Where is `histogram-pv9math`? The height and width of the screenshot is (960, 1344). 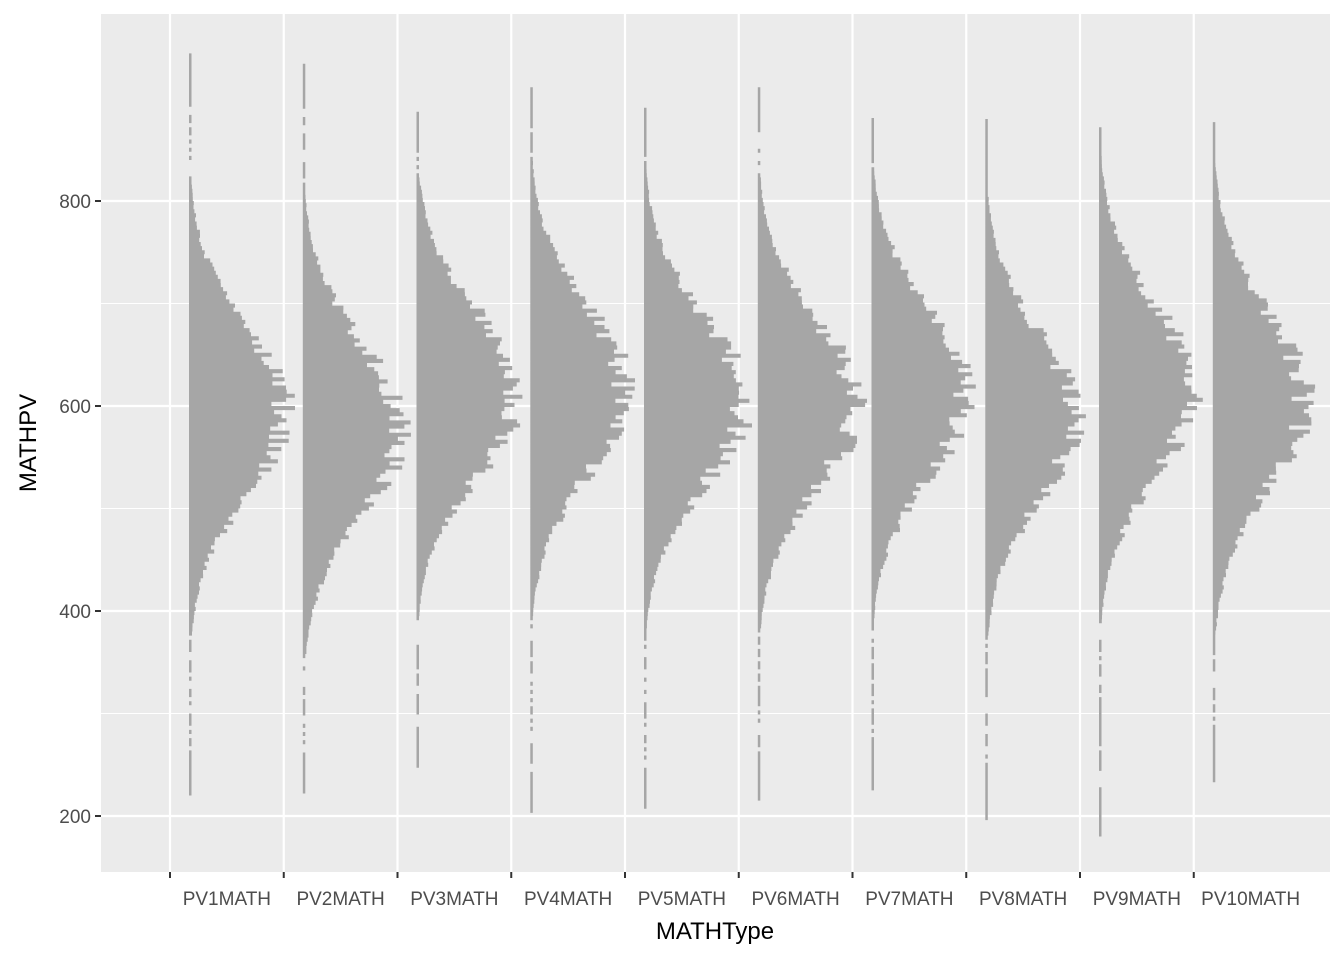
histogram-pv9math is located at coordinates (1151, 482).